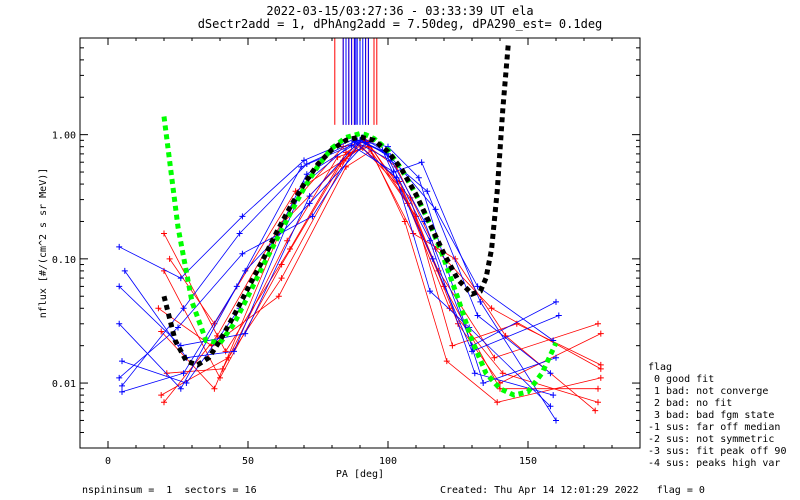 The image size is (800, 500). I want to click on y-tick-label: 0.01, so click(64, 384).